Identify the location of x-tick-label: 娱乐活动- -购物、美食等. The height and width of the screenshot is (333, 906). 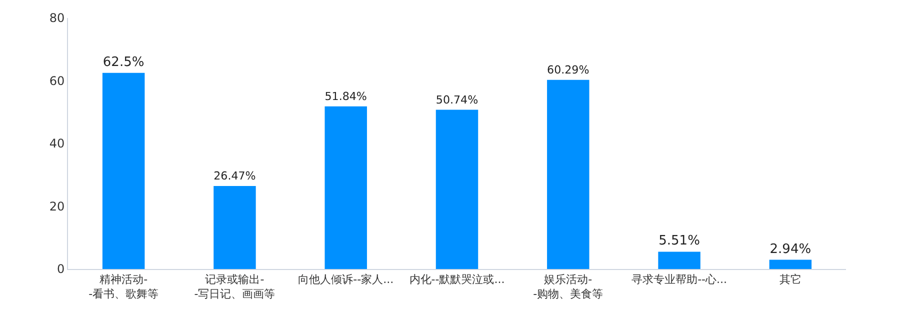
(568, 286).